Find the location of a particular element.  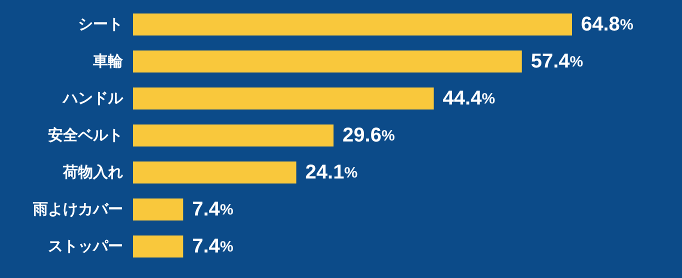

data-label: 64.8% is located at coordinates (607, 25).